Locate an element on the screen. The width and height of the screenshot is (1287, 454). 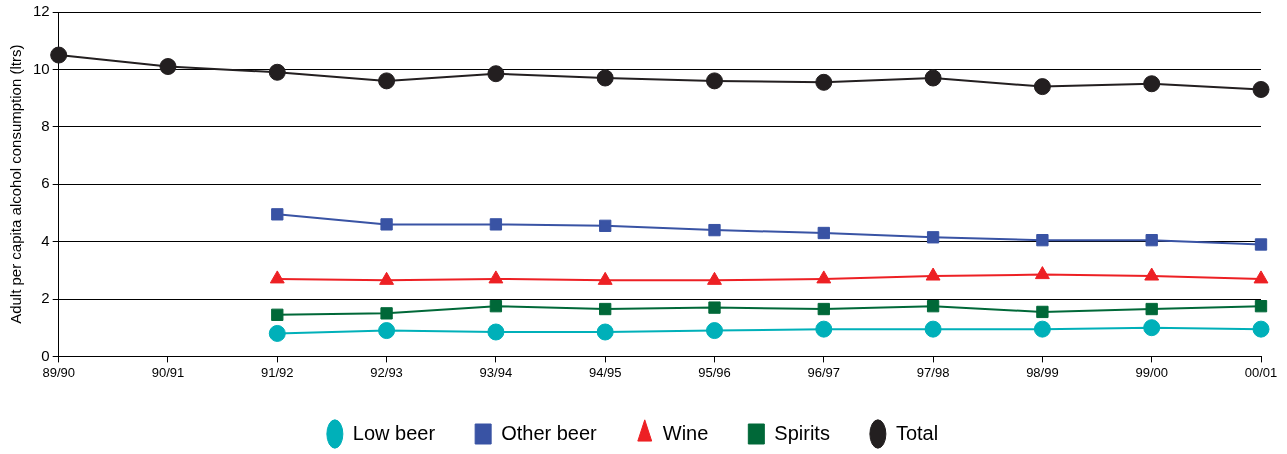
y-tick-label: 0 is located at coordinates (45, 355).